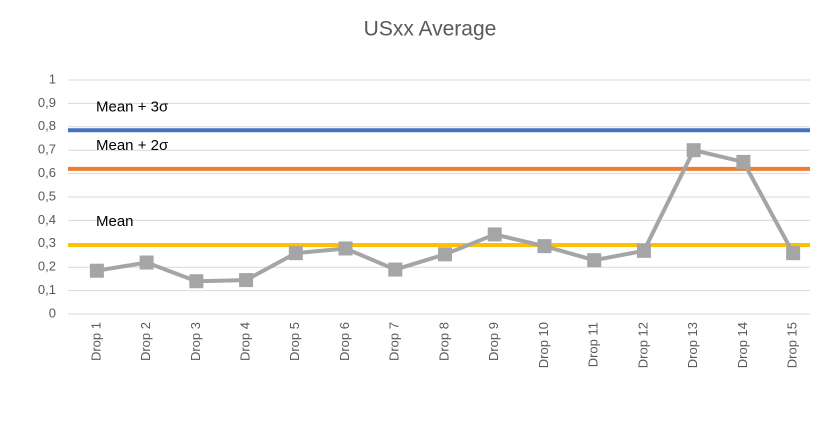 This screenshot has width=823, height=428. What do you see at coordinates (294, 341) in the screenshot?
I see `x-tick-label: Drop 5` at bounding box center [294, 341].